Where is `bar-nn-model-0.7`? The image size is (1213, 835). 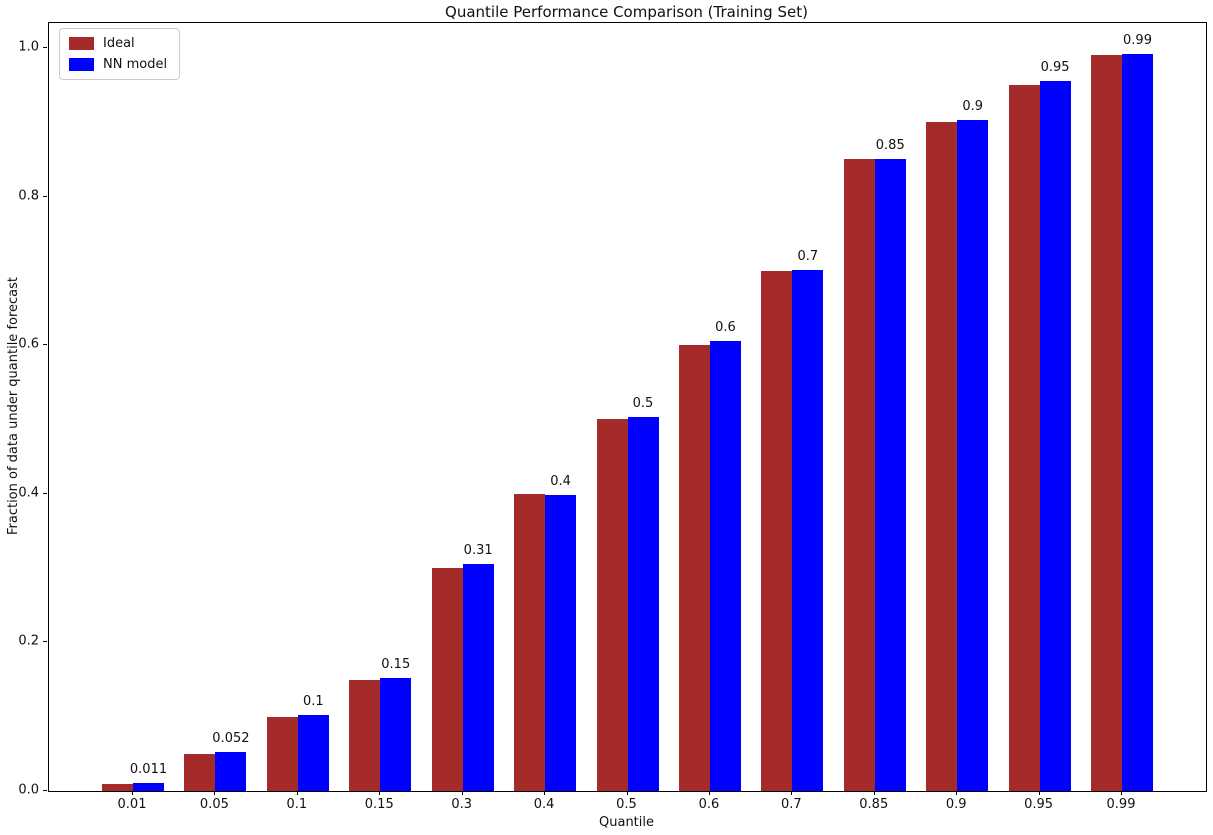
bar-nn-model-0.7 is located at coordinates (808, 530).